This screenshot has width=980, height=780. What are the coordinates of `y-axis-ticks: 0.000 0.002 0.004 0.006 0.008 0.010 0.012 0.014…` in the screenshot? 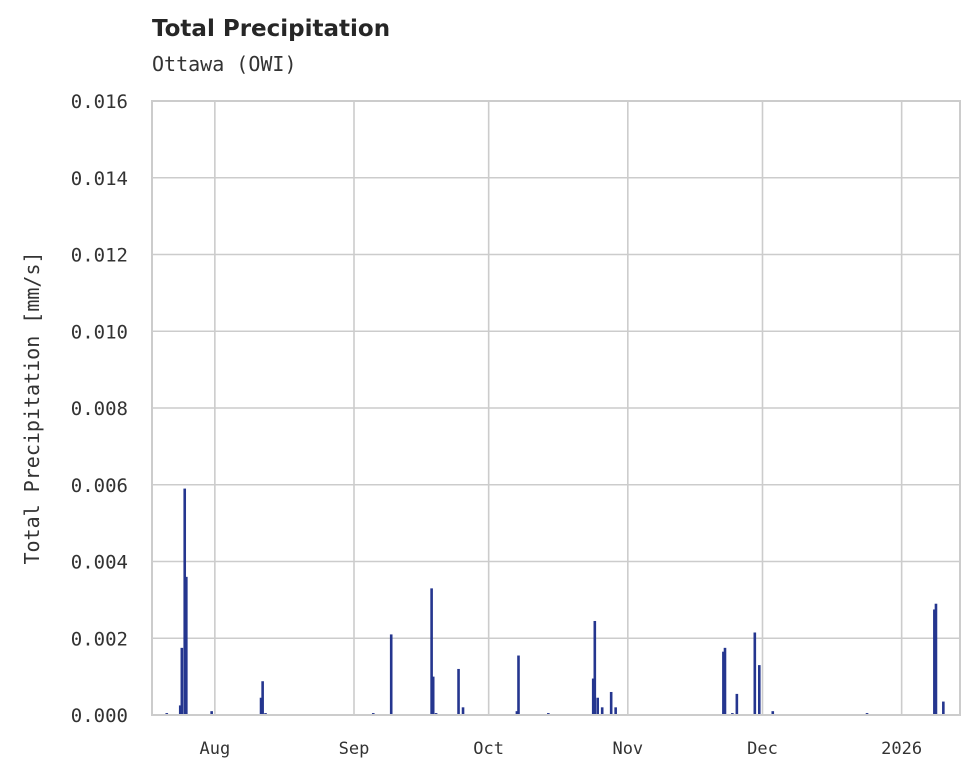 It's located at (99, 409).